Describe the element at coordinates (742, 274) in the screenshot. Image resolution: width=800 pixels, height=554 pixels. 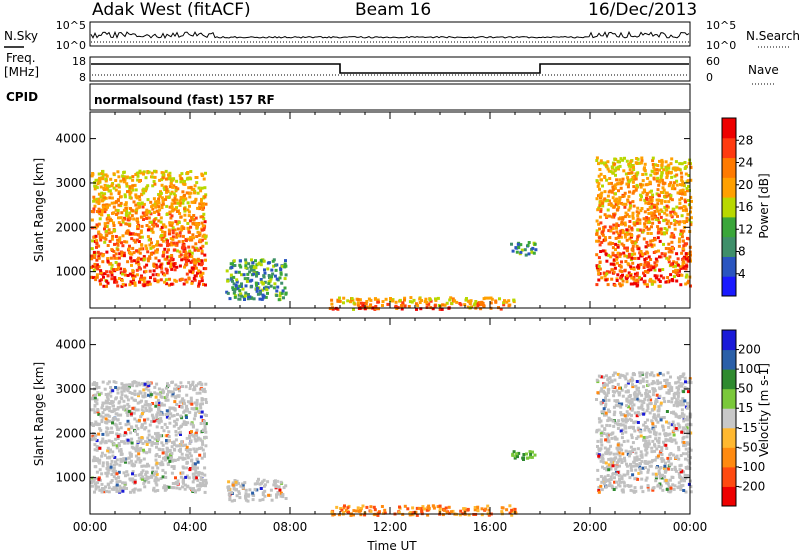
I see `colorbar-tick-label: 4` at that location.